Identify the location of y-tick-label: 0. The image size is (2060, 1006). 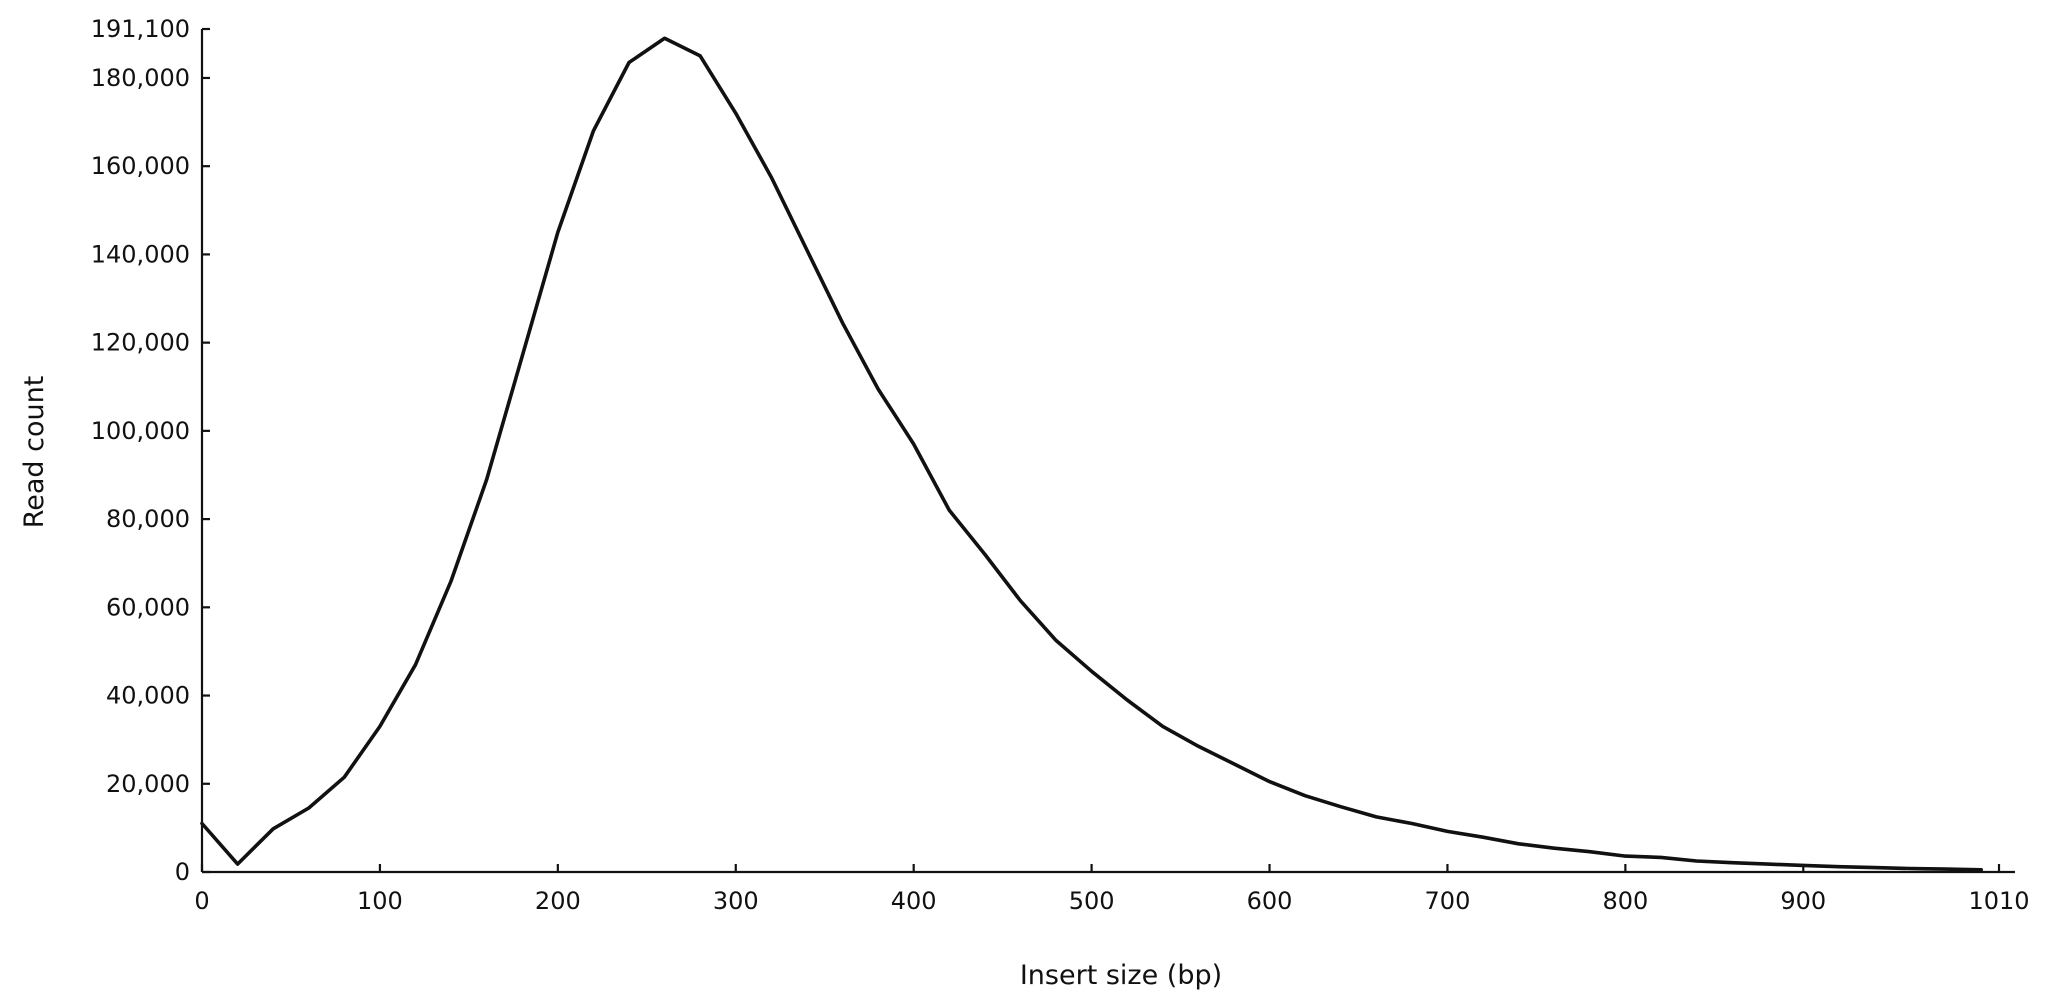
(182, 872).